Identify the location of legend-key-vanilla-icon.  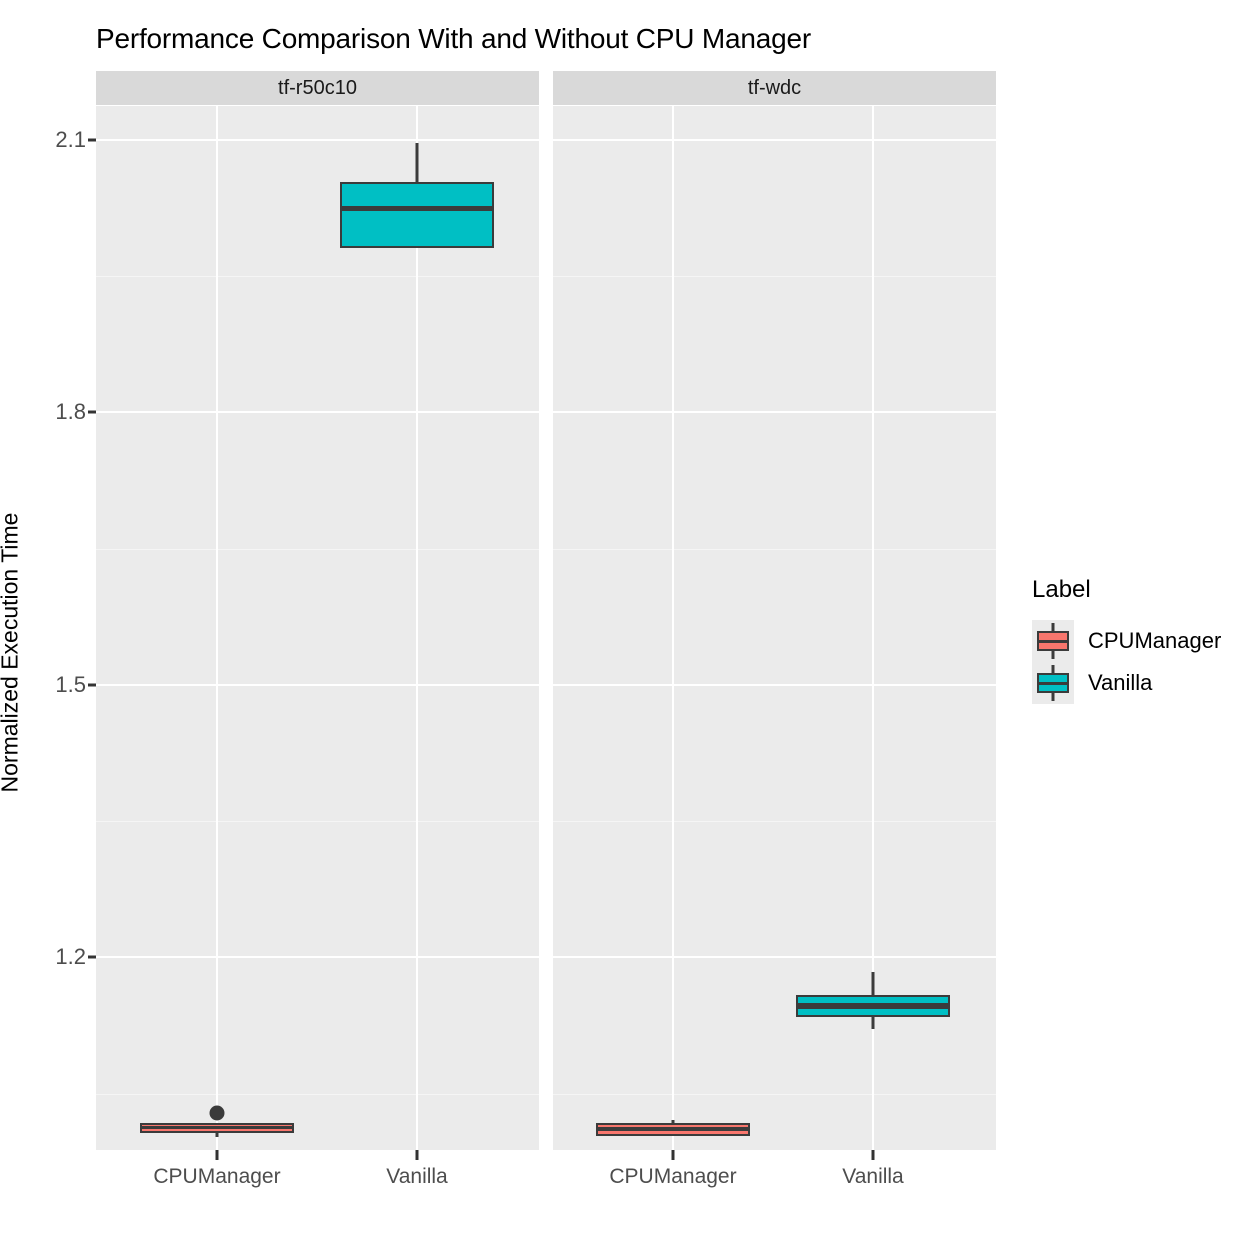
(1053, 683).